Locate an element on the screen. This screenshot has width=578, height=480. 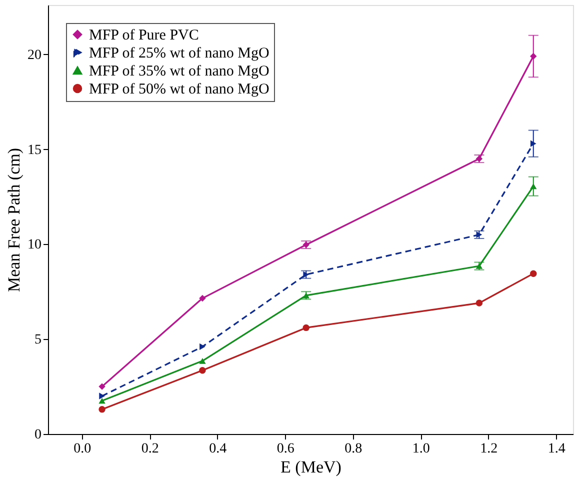
x-tick-label: 0.4 is located at coordinates (218, 449).